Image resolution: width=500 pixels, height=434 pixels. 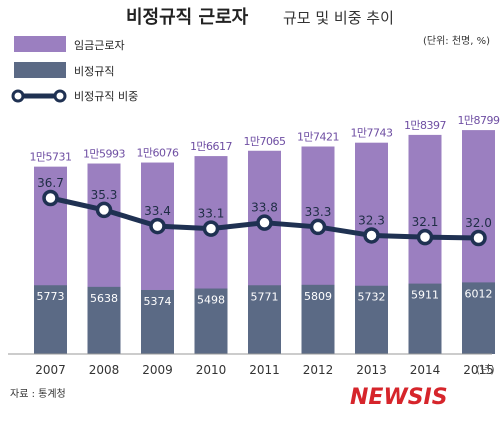 I want to click on data-label-share-2007: 36.7, so click(x=50, y=183).